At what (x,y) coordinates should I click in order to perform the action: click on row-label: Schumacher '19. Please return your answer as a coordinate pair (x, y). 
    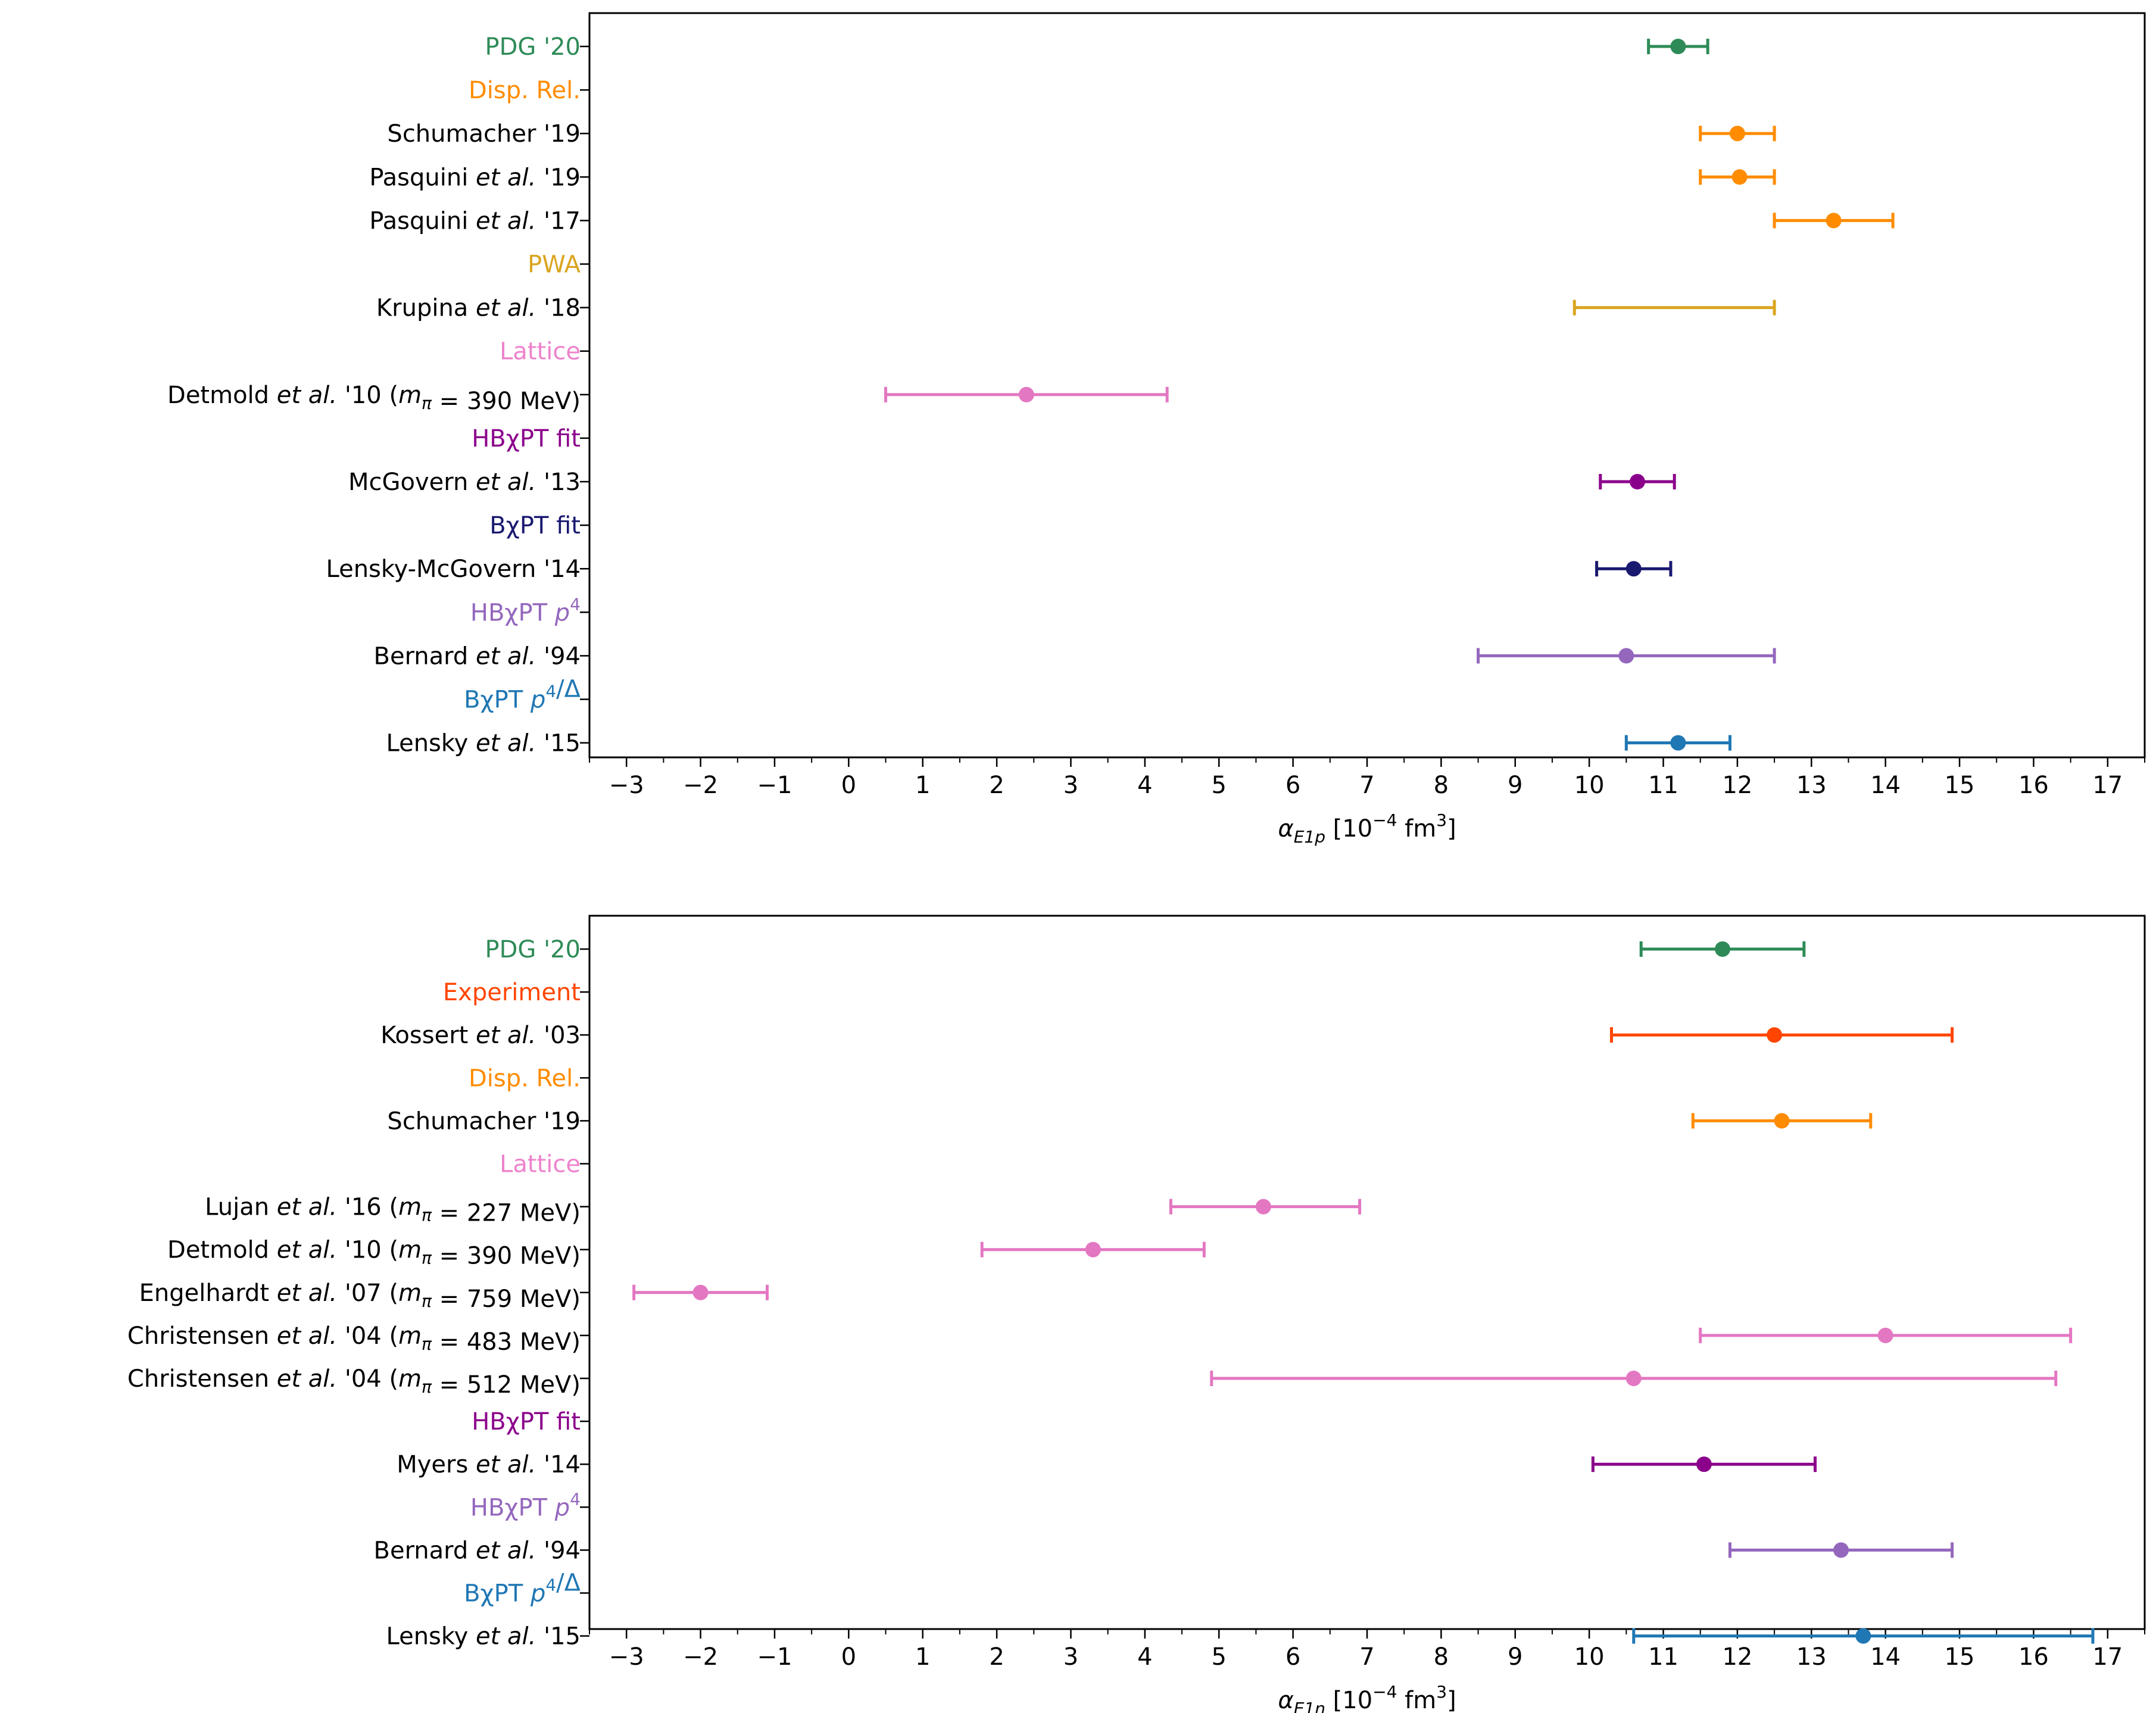
    Looking at the image, I should click on (484, 134).